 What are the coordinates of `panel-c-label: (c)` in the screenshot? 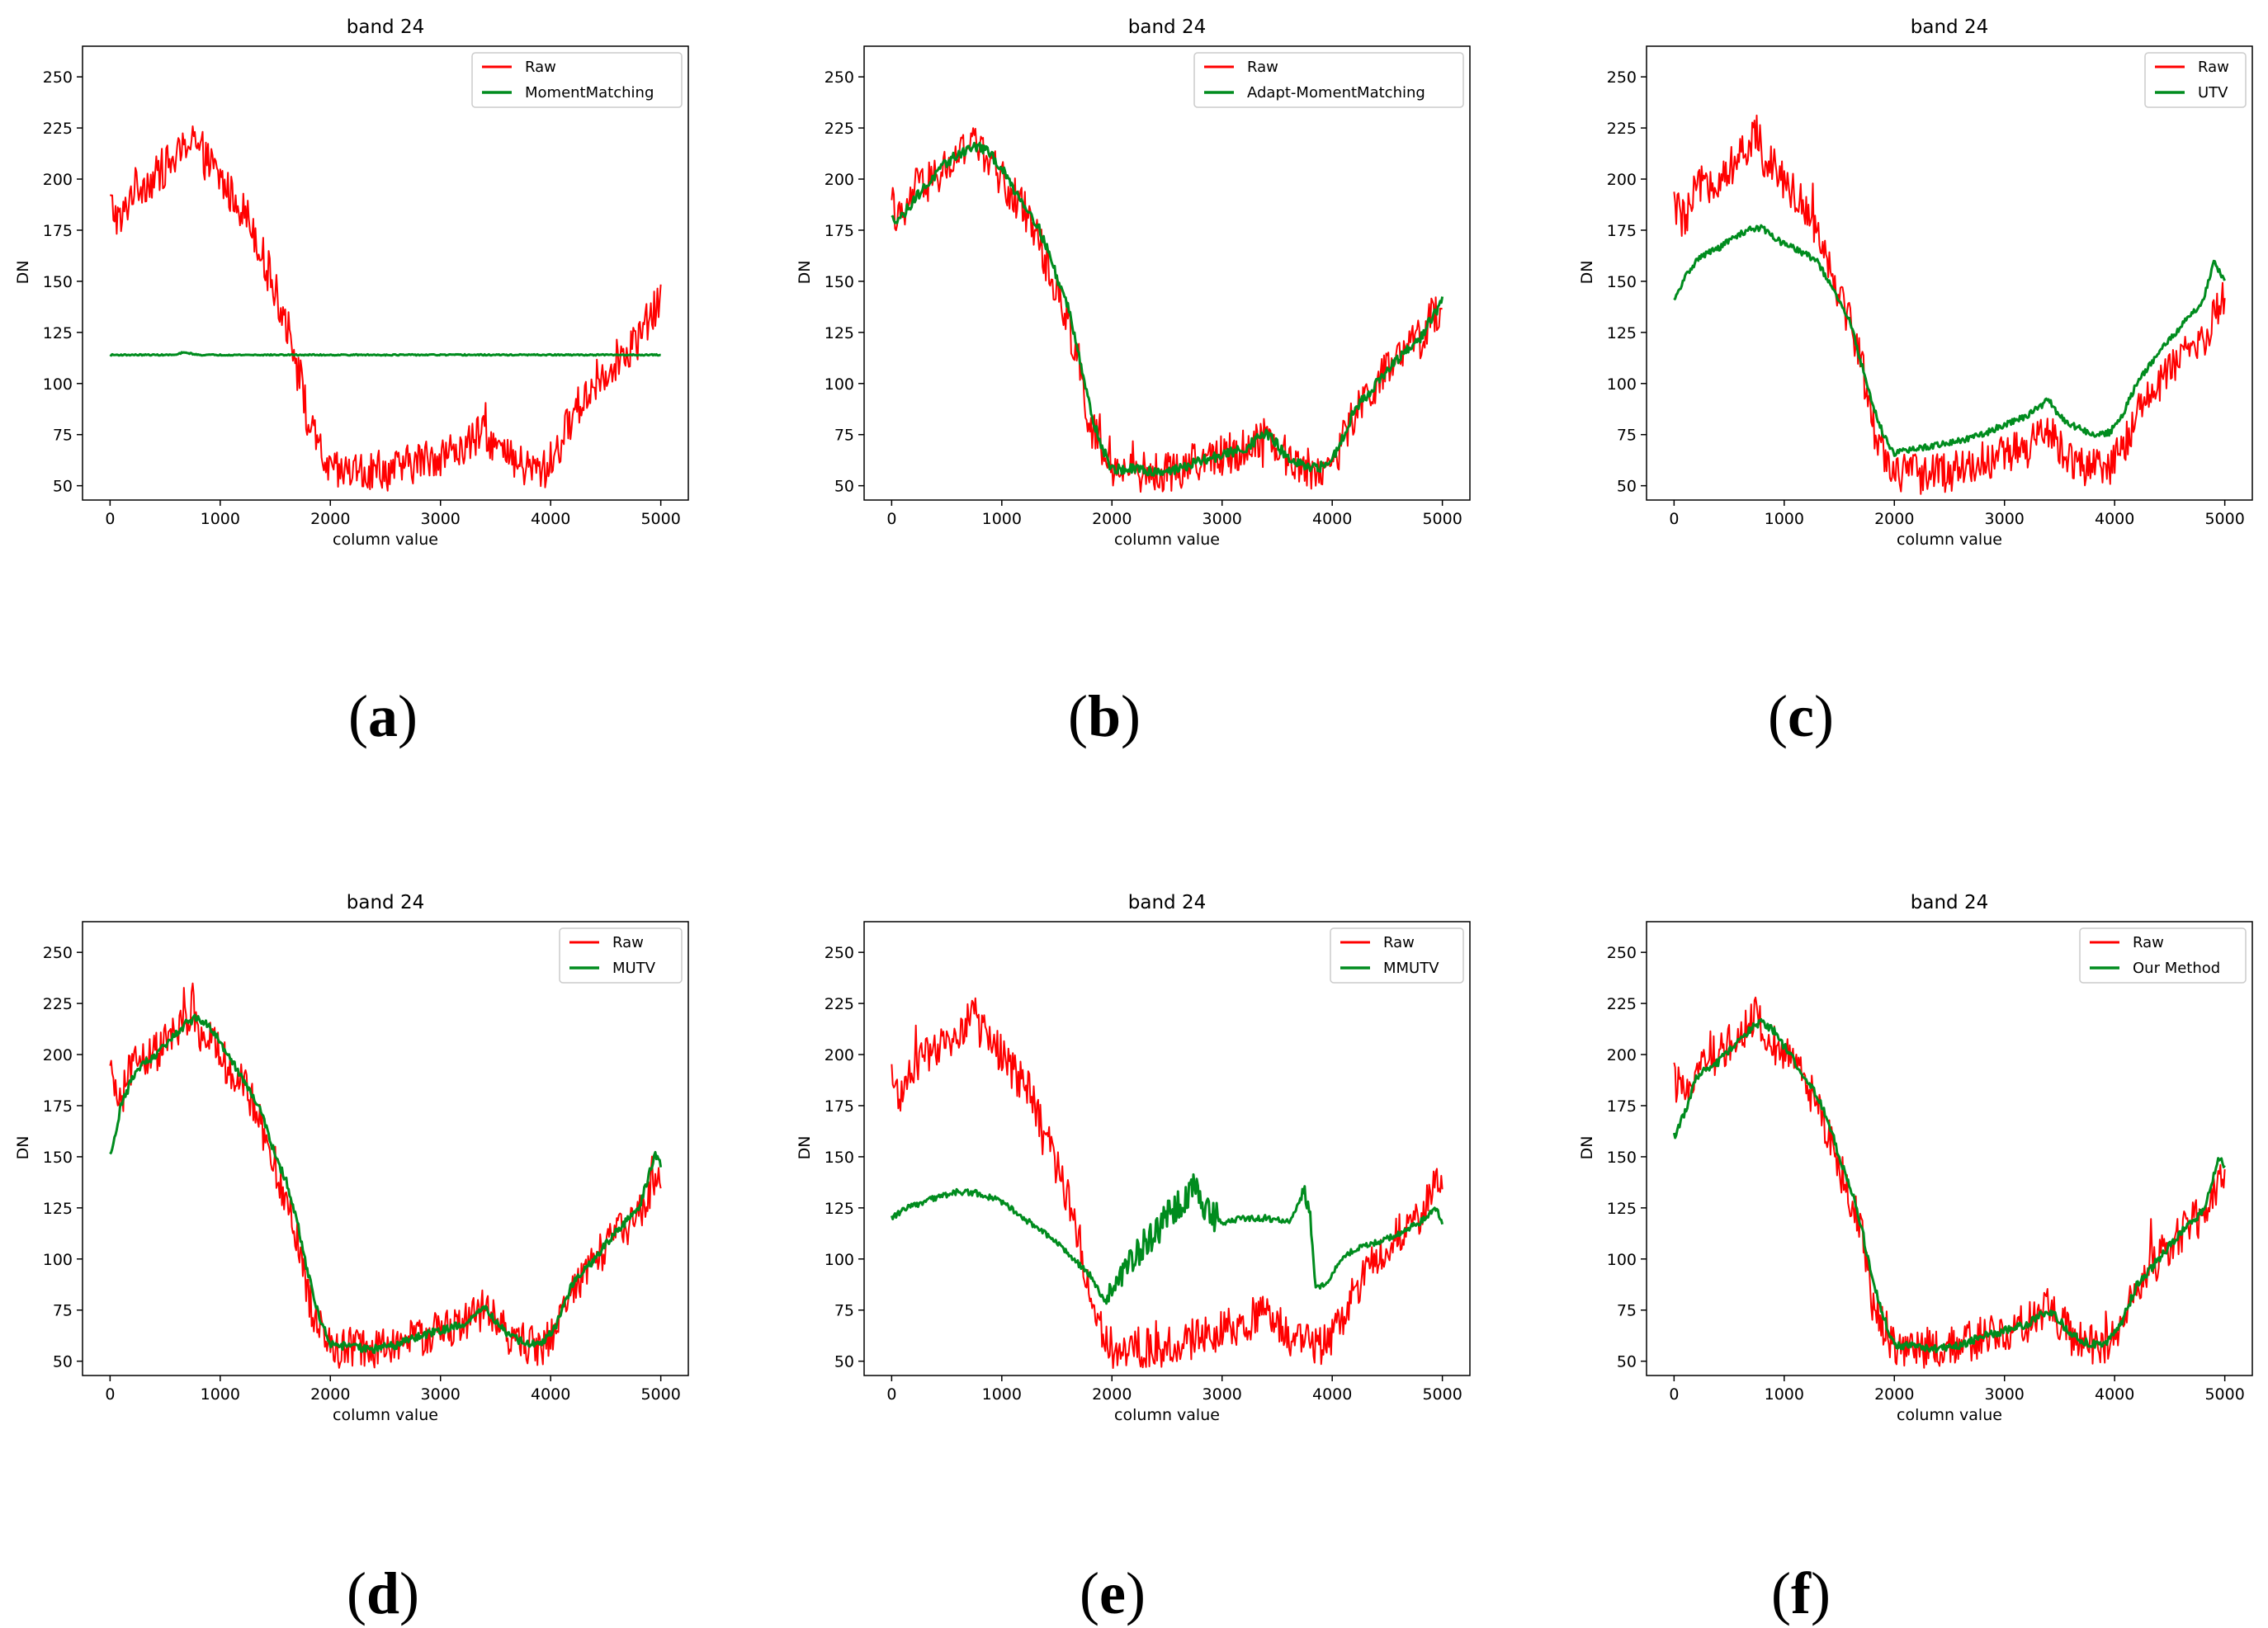 It's located at (1801, 716).